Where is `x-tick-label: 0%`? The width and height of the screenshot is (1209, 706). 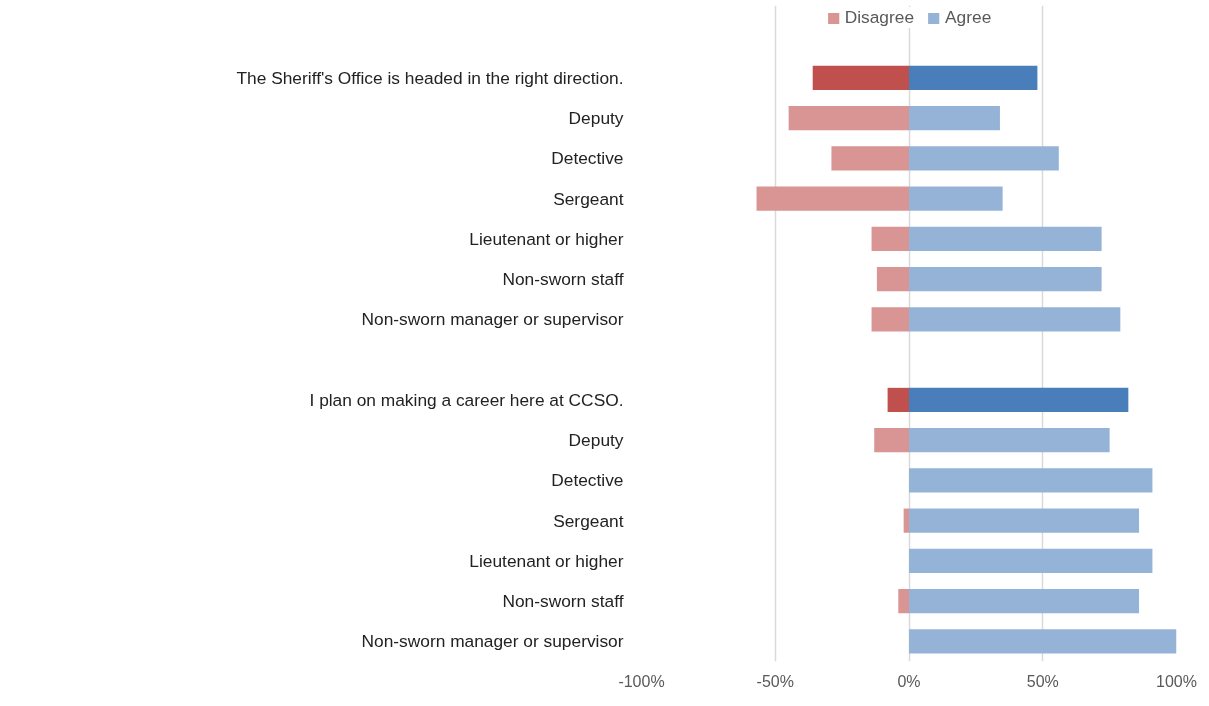 x-tick-label: 0% is located at coordinates (909, 681).